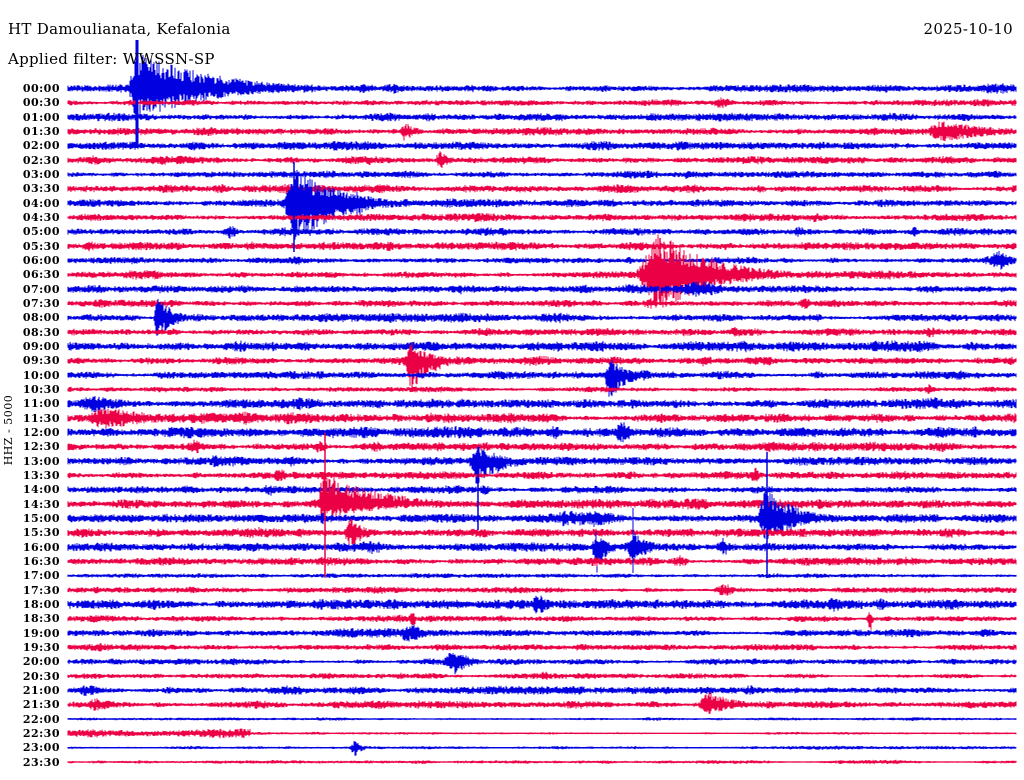 The image size is (1024, 780). What do you see at coordinates (41, 189) in the screenshot?
I see `time-label-03:30: 03:30` at bounding box center [41, 189].